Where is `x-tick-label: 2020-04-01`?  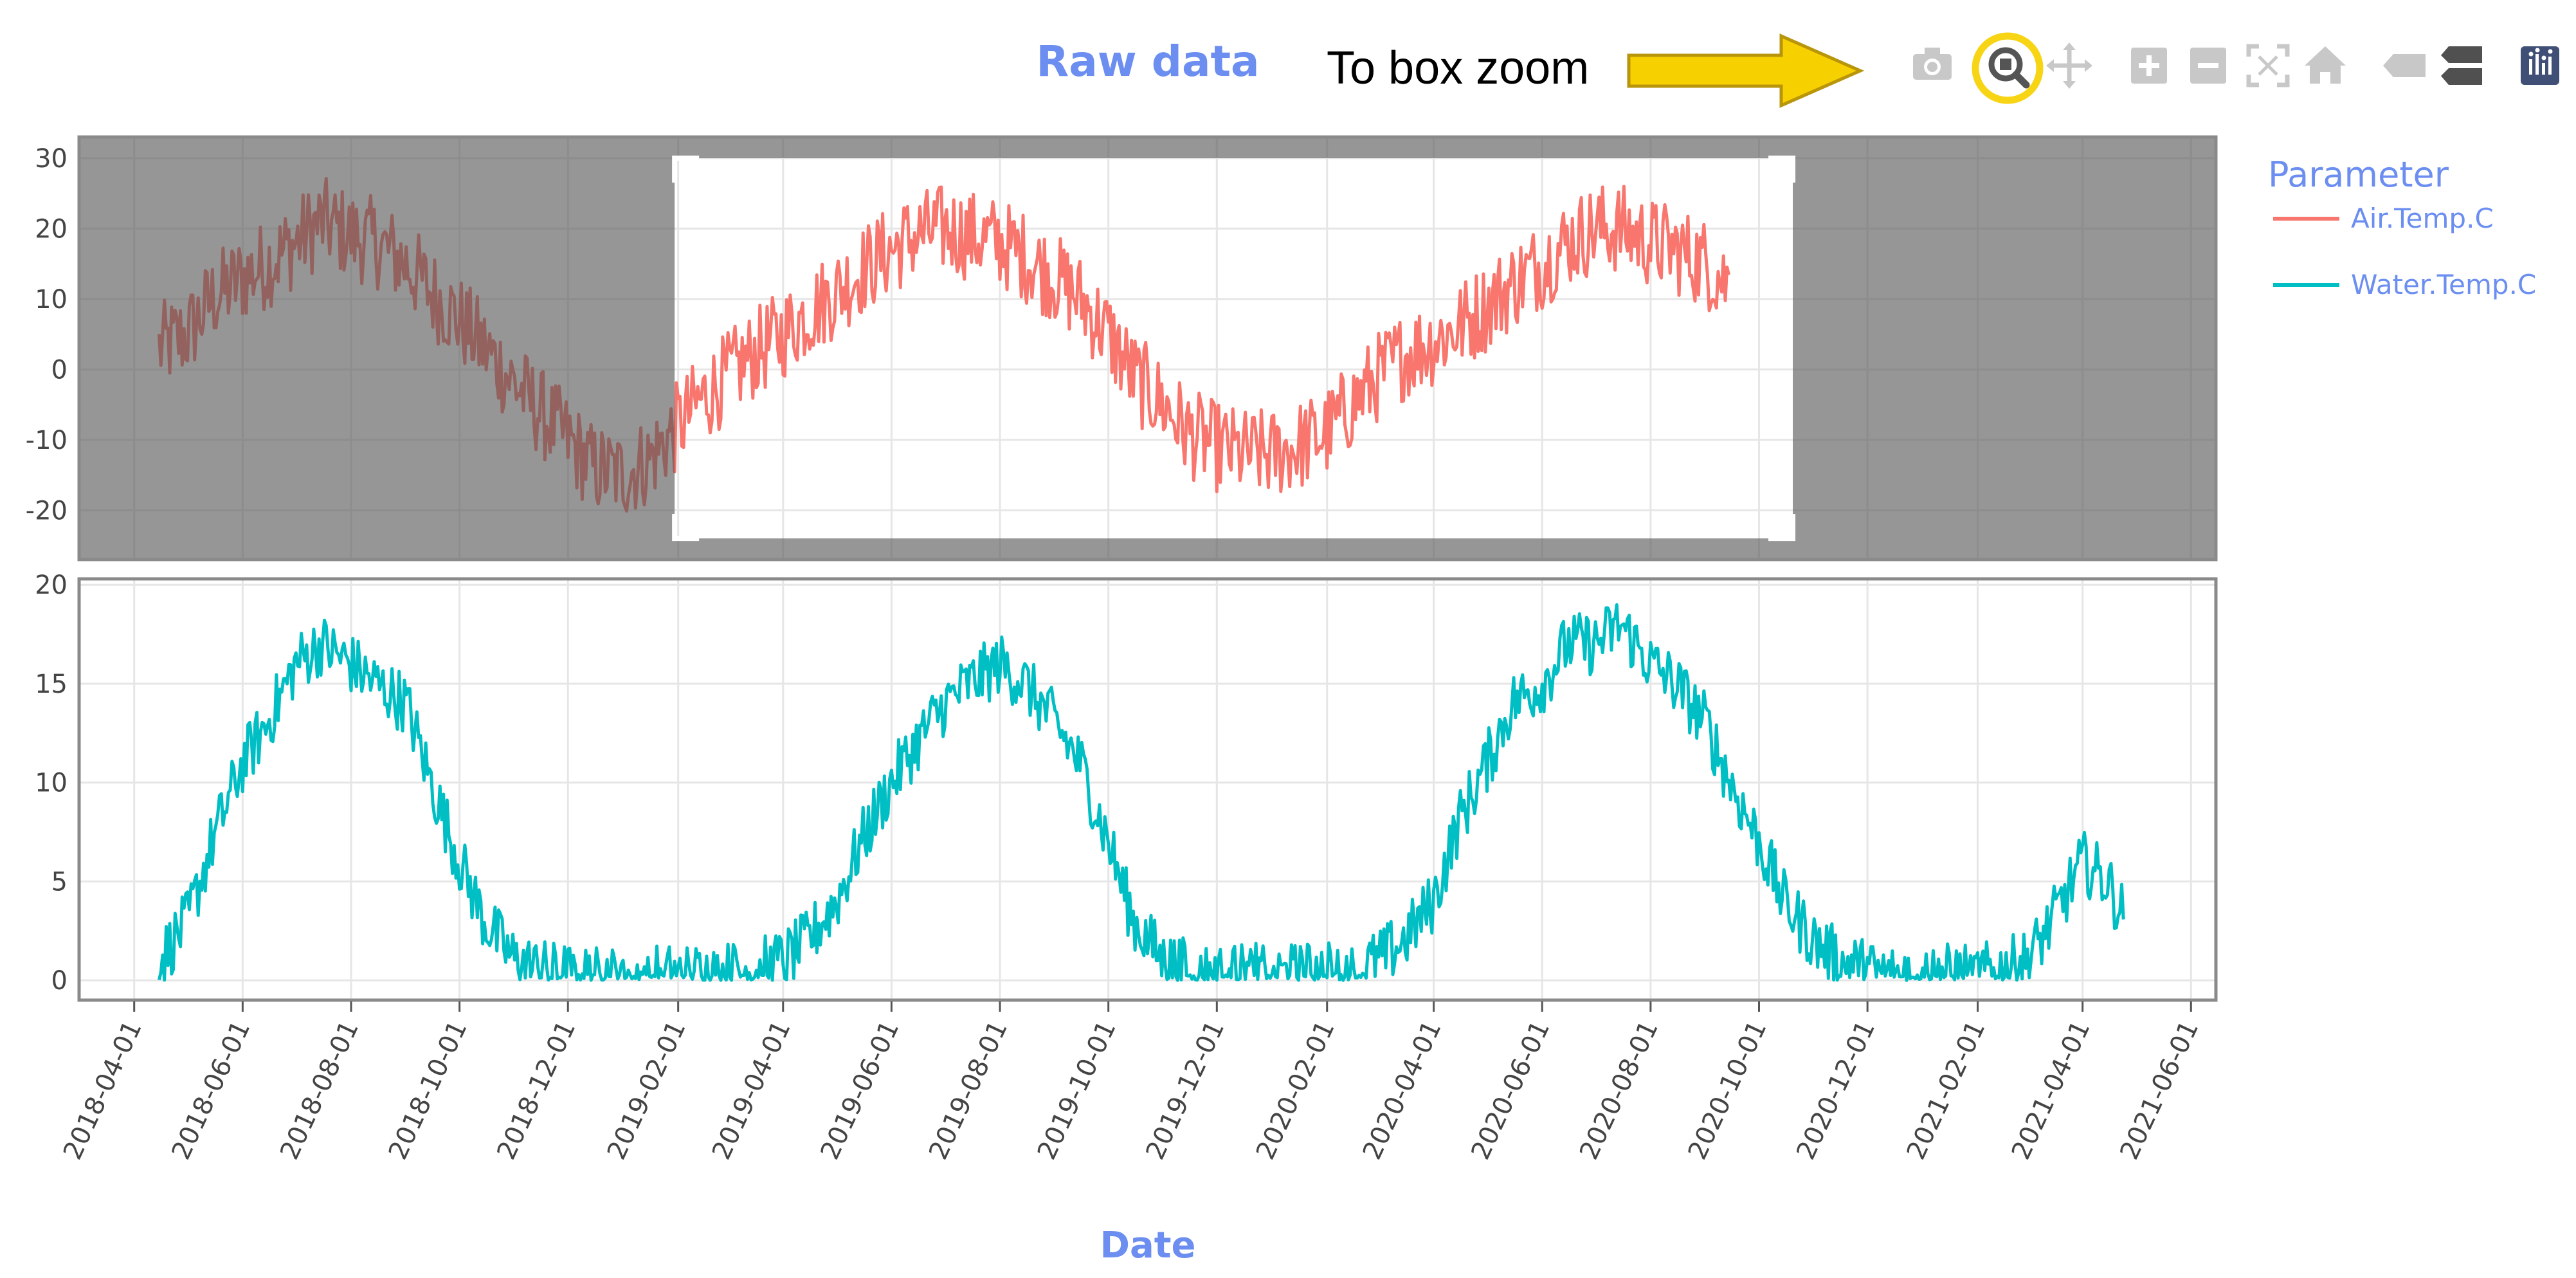 x-tick-label: 2020-04-01 is located at coordinates (1402, 1090).